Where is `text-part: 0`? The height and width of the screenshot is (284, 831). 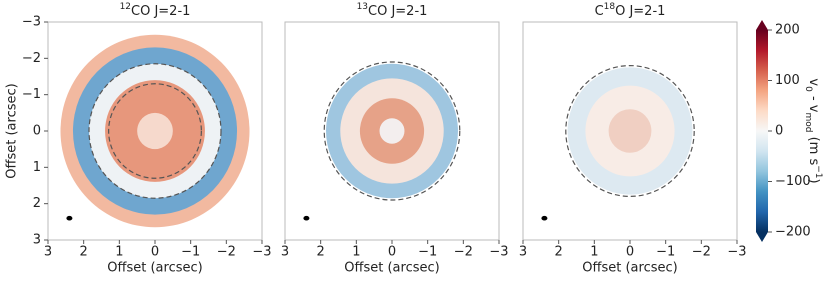
text-part: 0 is located at coordinates (809, 89).